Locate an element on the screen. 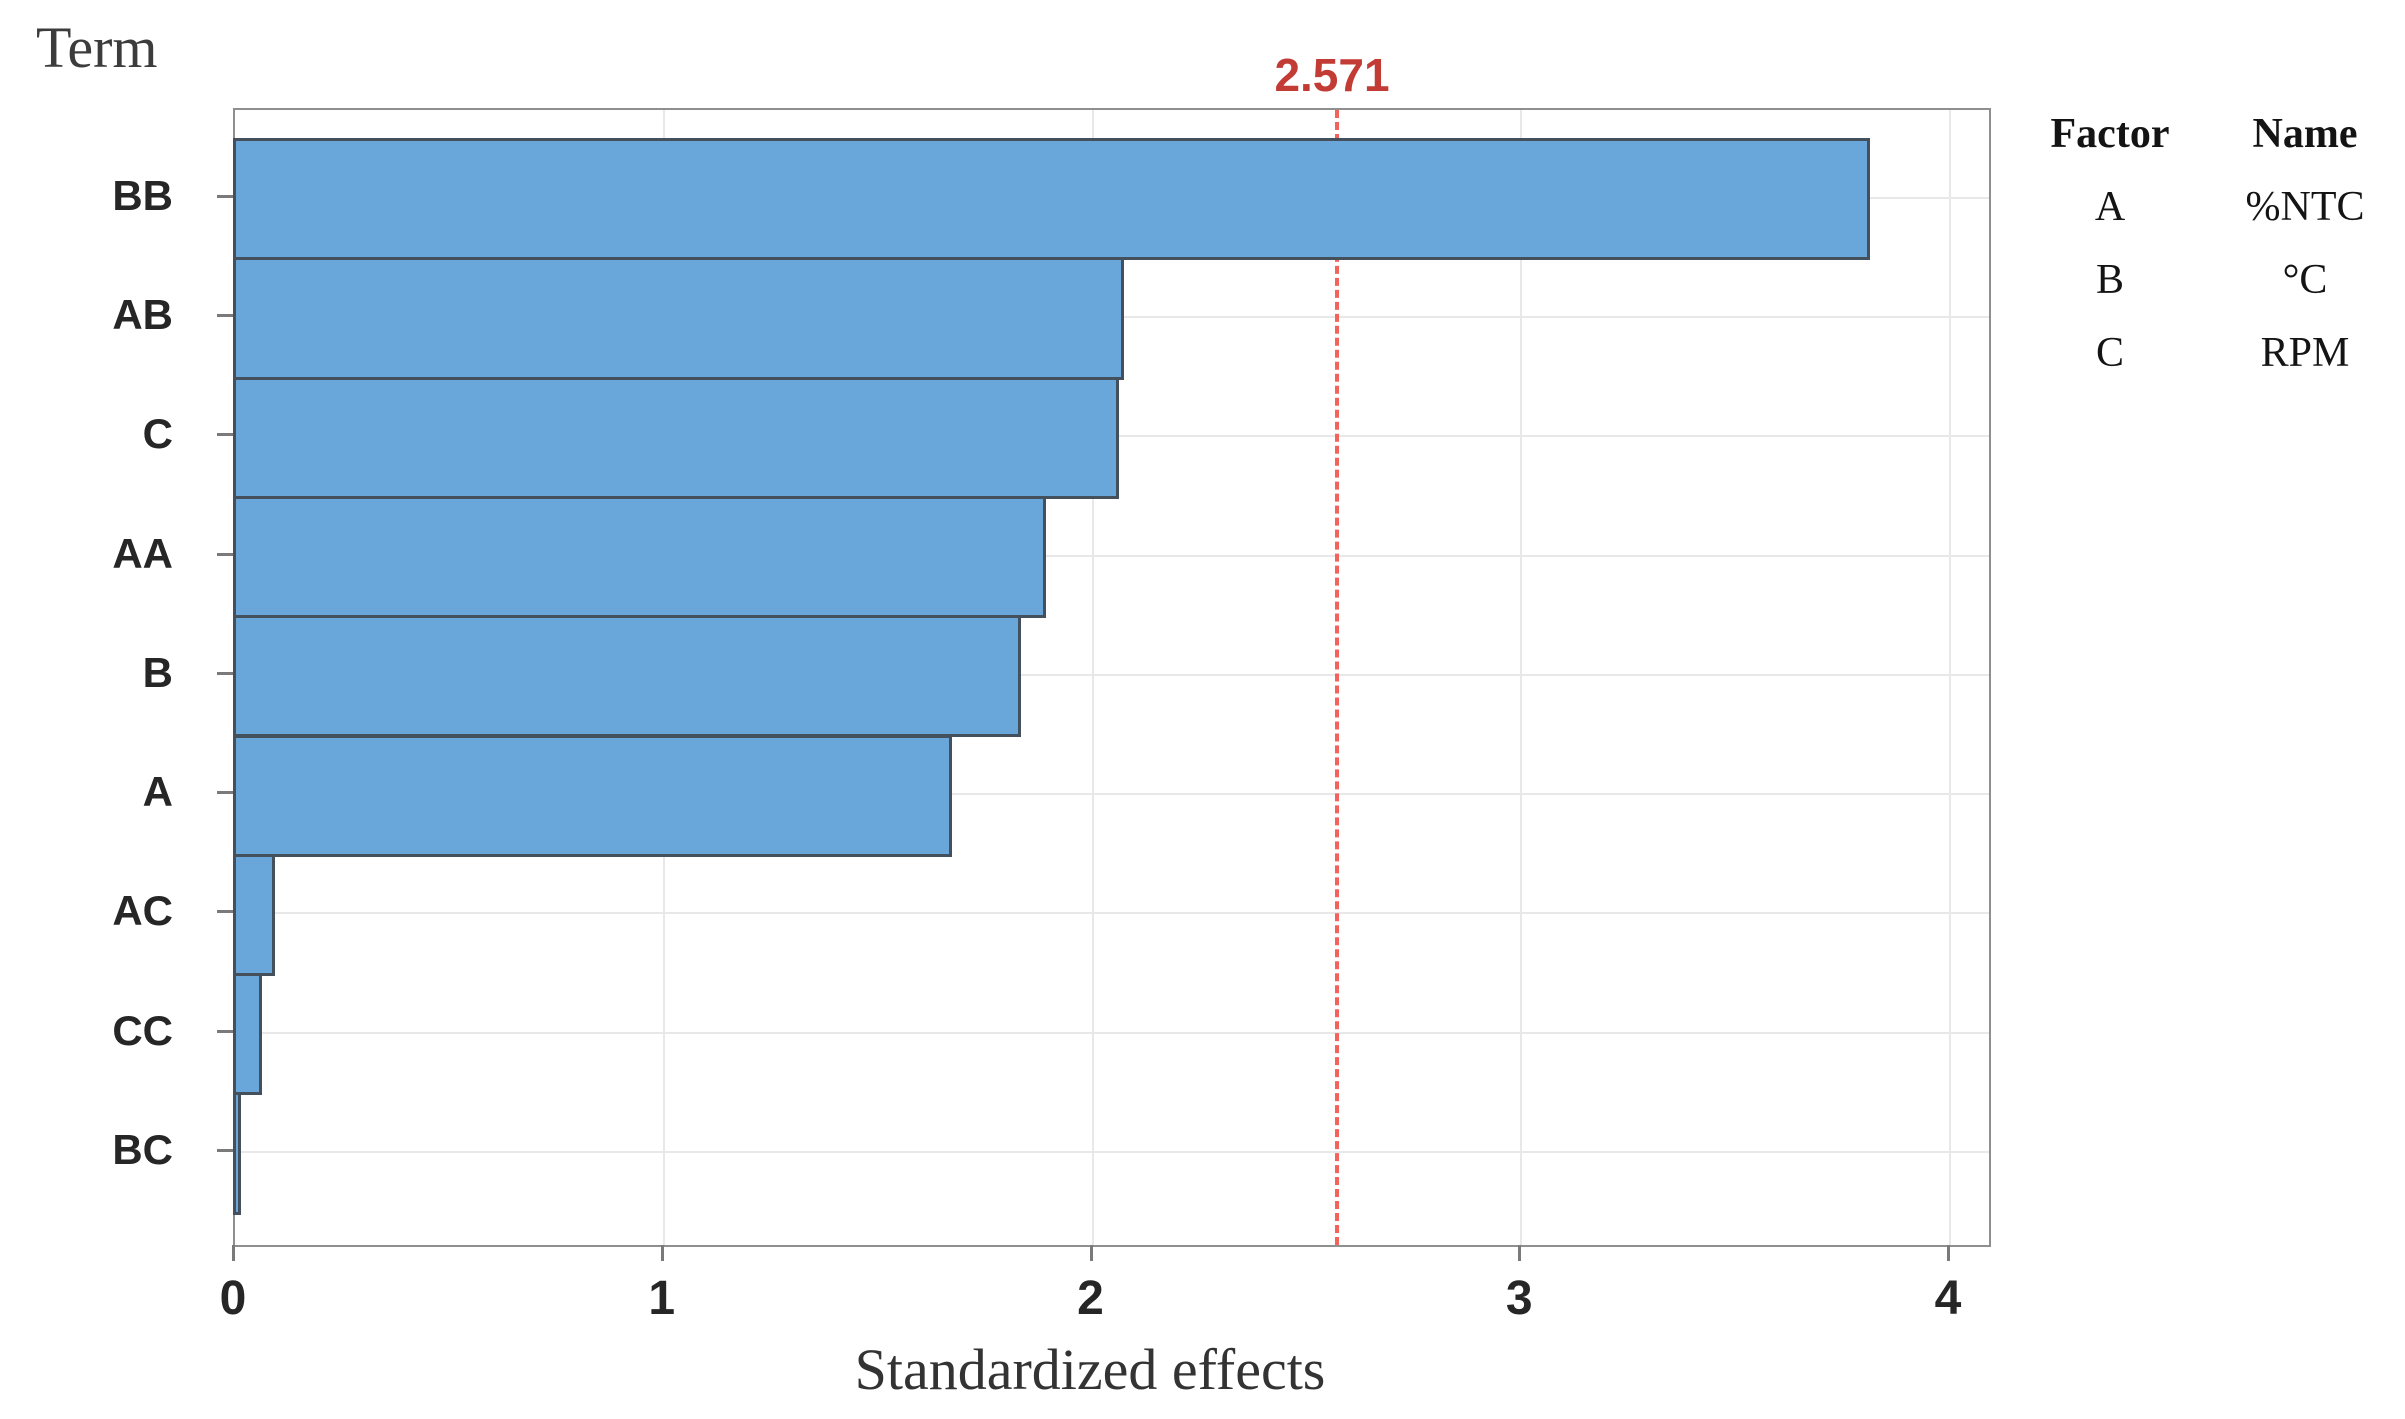  y-axis-category-label: AC is located at coordinates (142, 911).